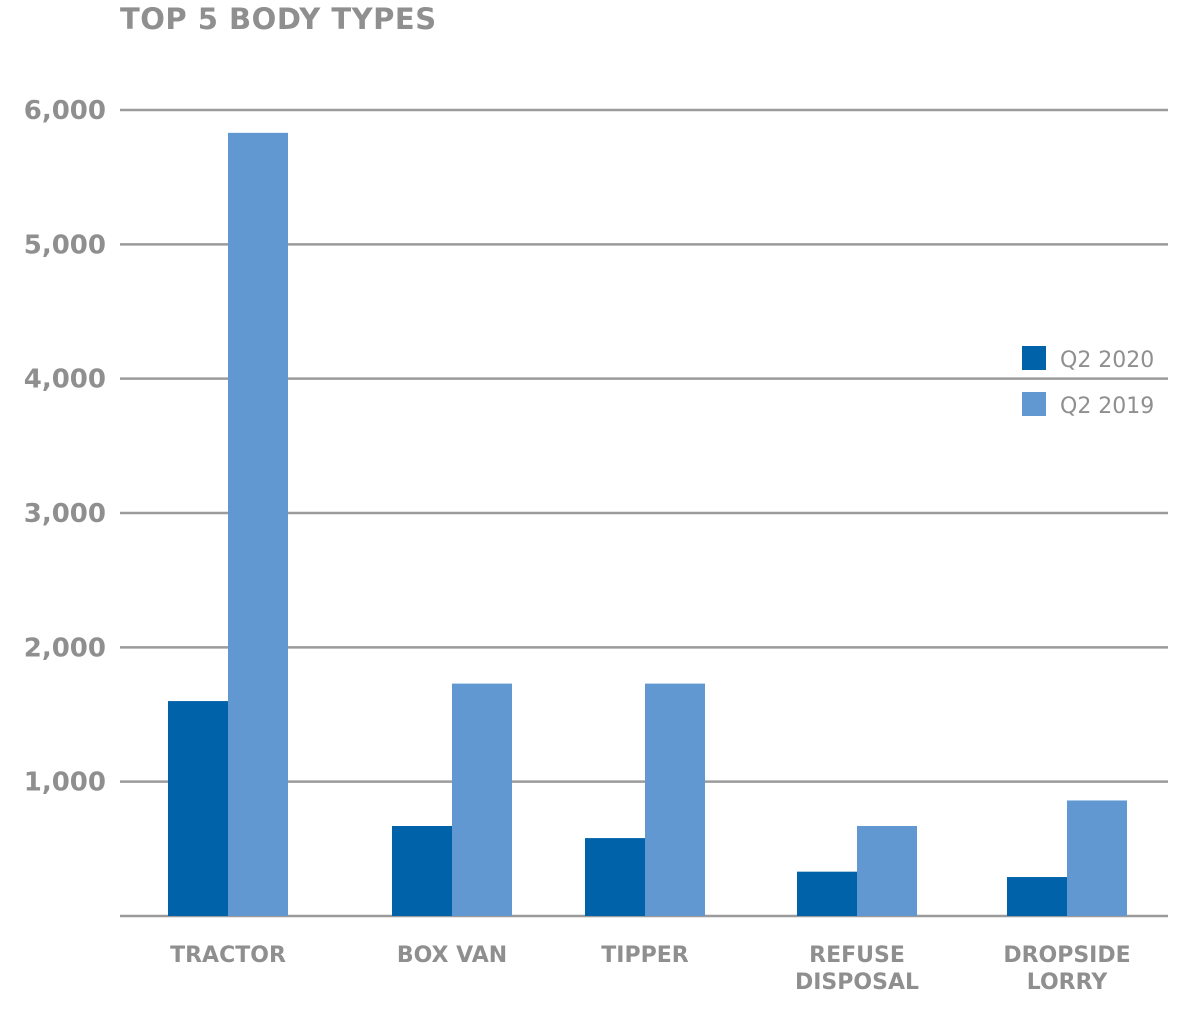  I want to click on x-tick-label: TRACTOR, so click(228, 955).